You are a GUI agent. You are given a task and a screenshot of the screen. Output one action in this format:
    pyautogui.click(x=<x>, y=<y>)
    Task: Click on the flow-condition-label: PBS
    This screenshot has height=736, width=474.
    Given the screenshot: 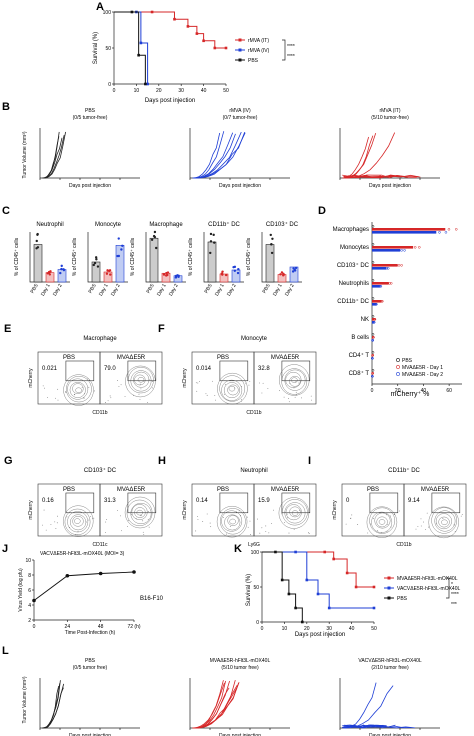 What is the action you would take?
    pyautogui.click(x=223, y=358)
    